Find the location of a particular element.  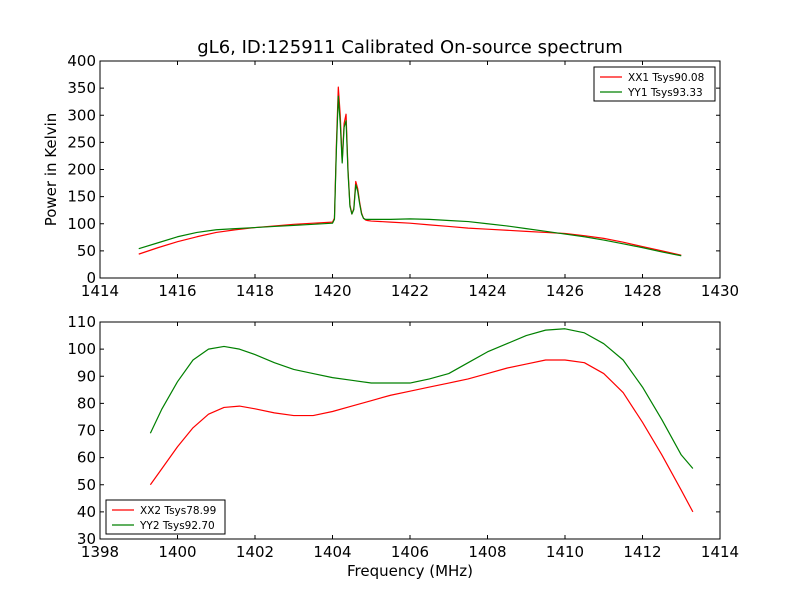

y-tick-label: 110 is located at coordinates (81, 322).